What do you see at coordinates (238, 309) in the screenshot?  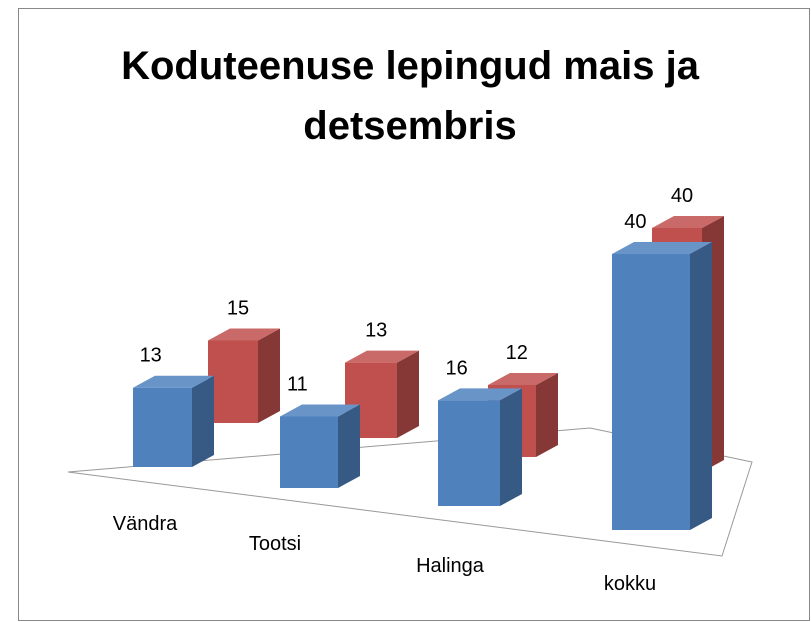 I see `data-label: 15` at bounding box center [238, 309].